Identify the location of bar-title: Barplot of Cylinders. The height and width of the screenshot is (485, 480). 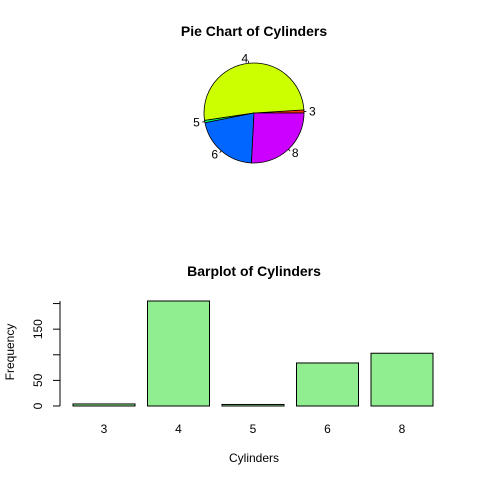
(254, 271).